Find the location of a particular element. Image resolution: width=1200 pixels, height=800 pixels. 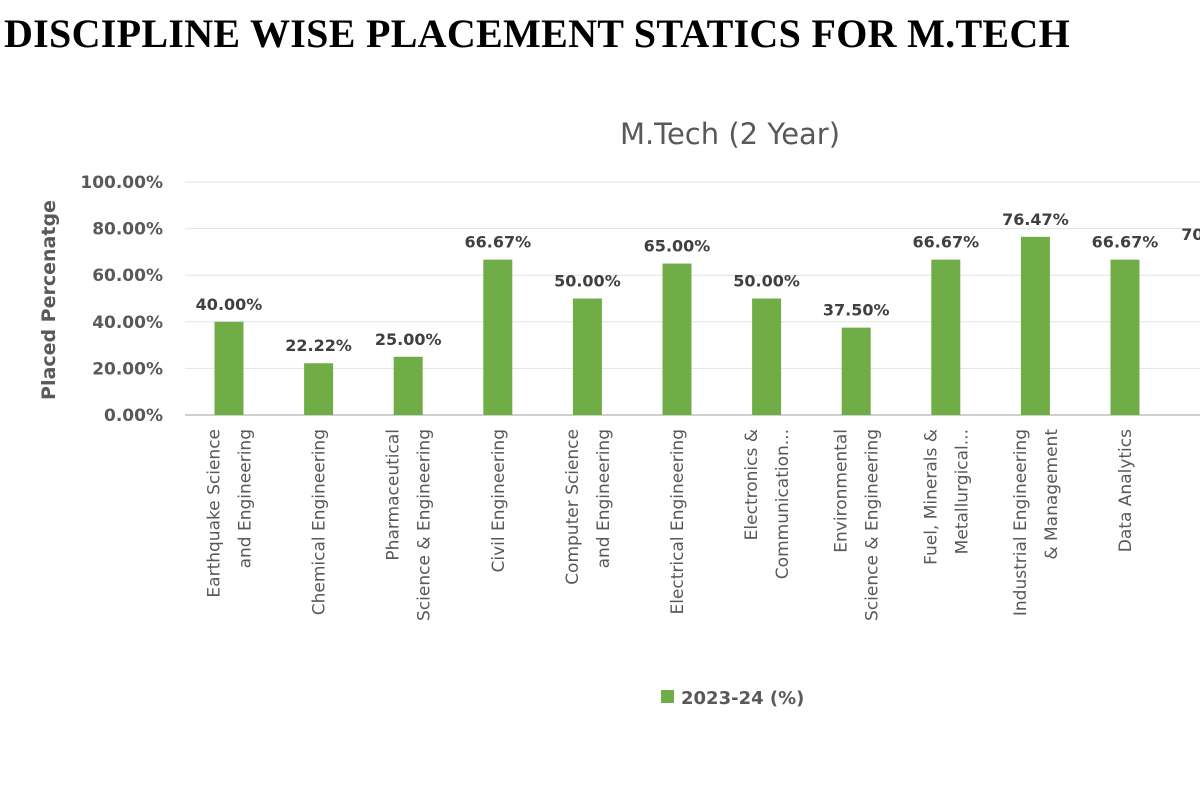

x-category-label: Industrial Engineering & Management is located at coordinates (1036, 522).